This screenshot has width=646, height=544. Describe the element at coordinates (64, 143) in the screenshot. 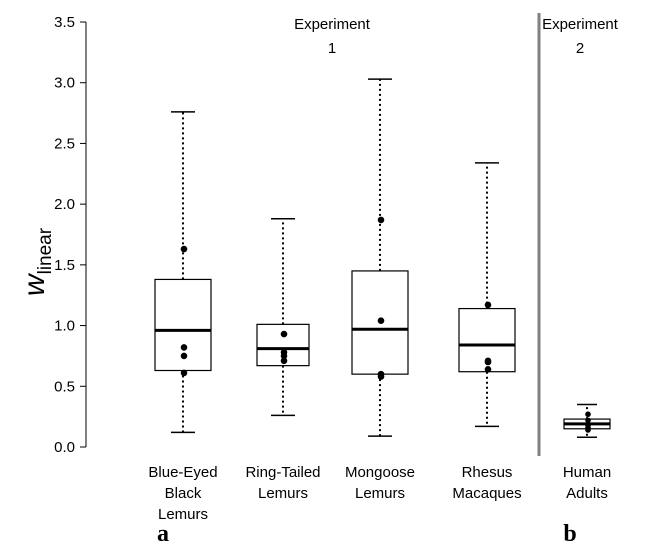

I see `y-tick-label: 2.5` at that location.